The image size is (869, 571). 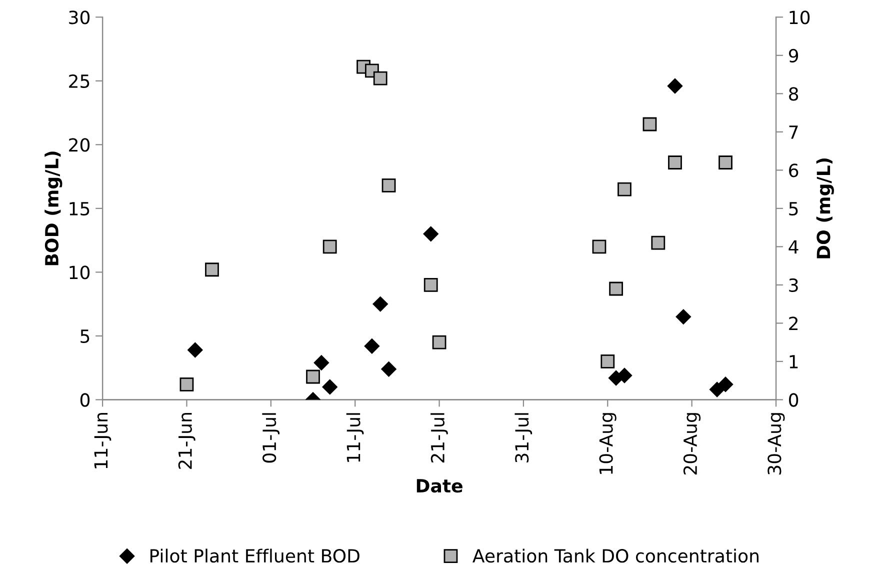 I want to click on x-tick-label: 20-Aug, so click(x=692, y=444).